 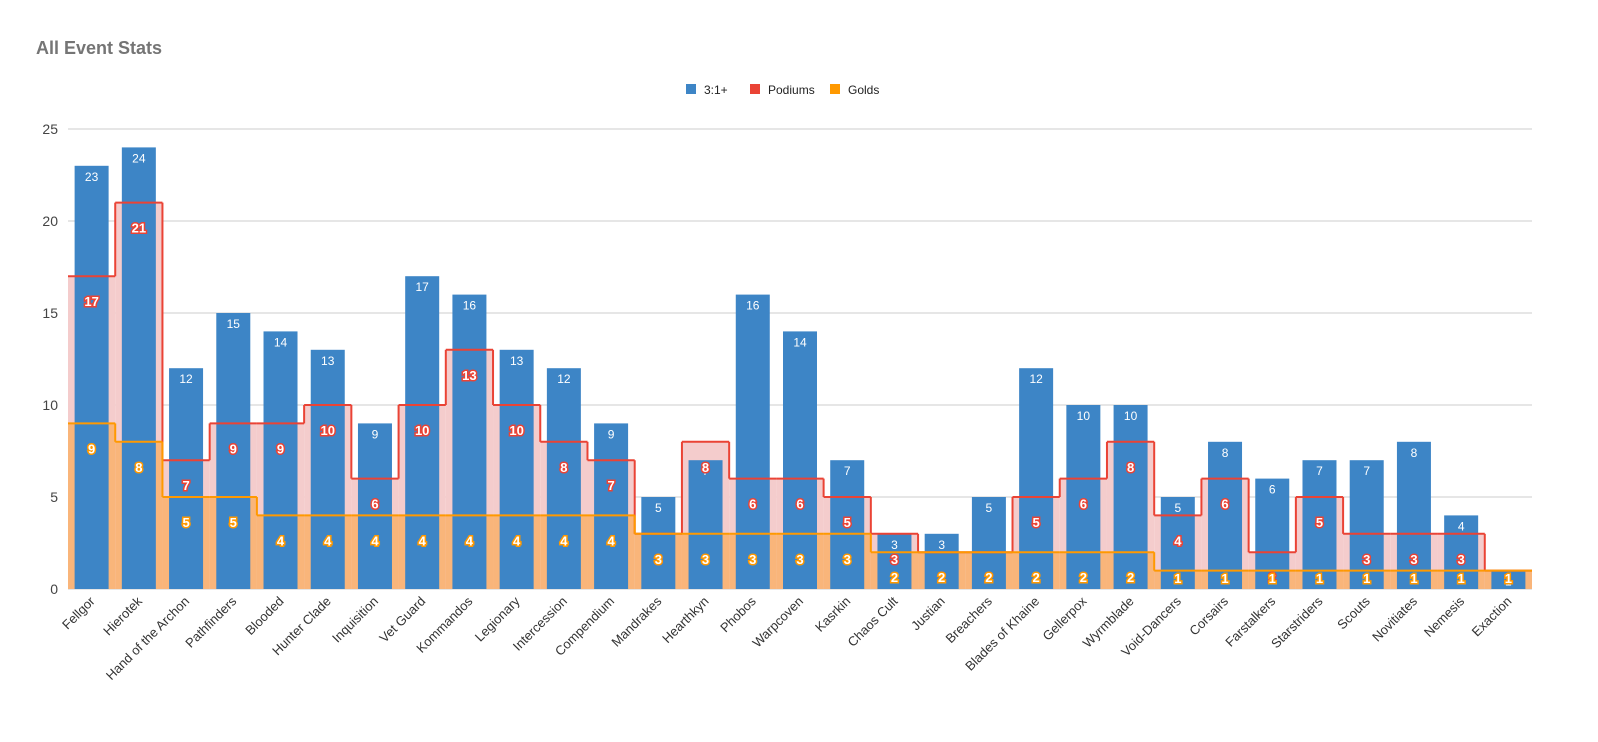 What do you see at coordinates (469, 375) in the screenshot?
I see `step-value-label: 13` at bounding box center [469, 375].